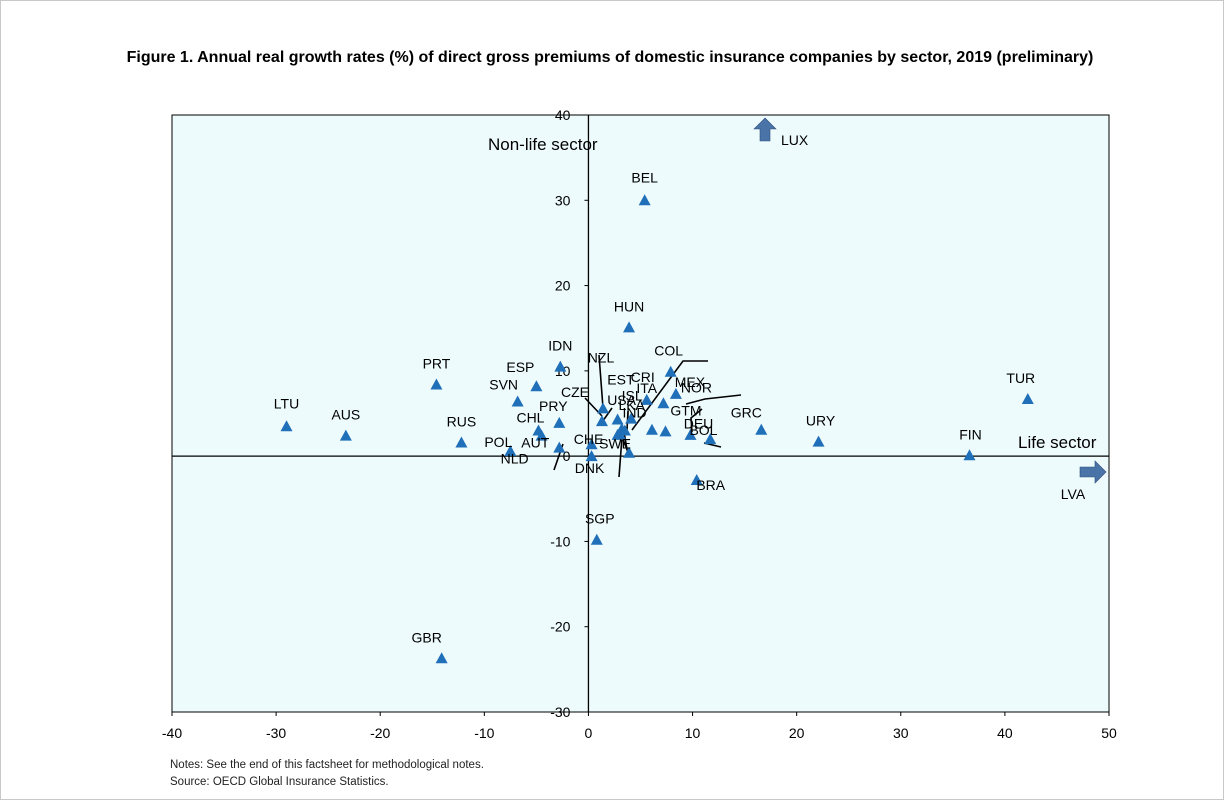  I want to click on leader-line-nor, so click(713, 399).